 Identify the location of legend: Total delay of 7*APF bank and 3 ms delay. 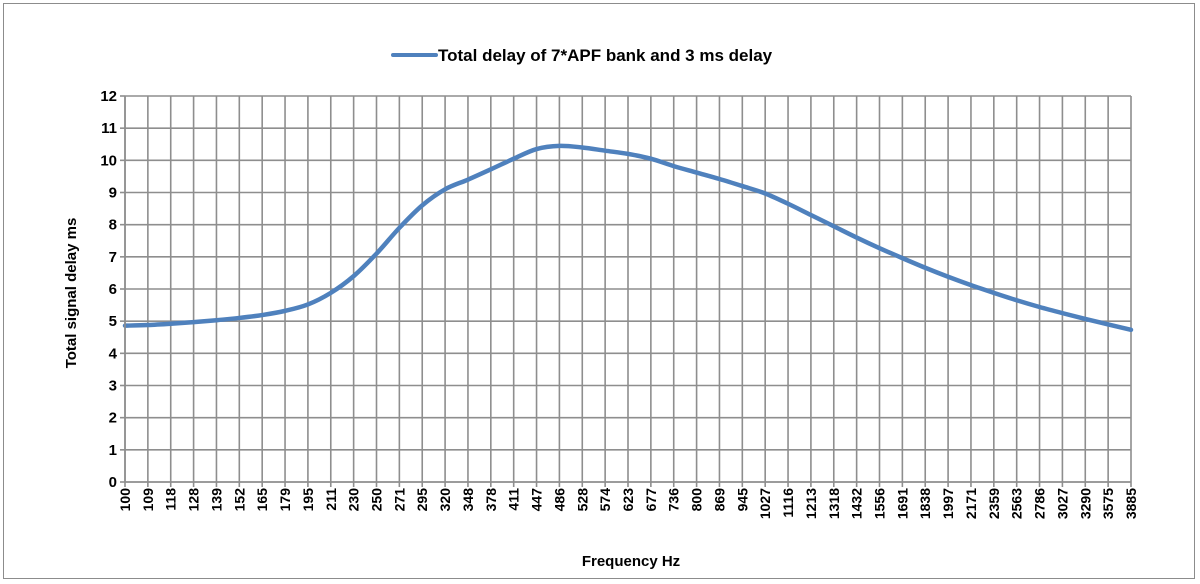
(582, 55).